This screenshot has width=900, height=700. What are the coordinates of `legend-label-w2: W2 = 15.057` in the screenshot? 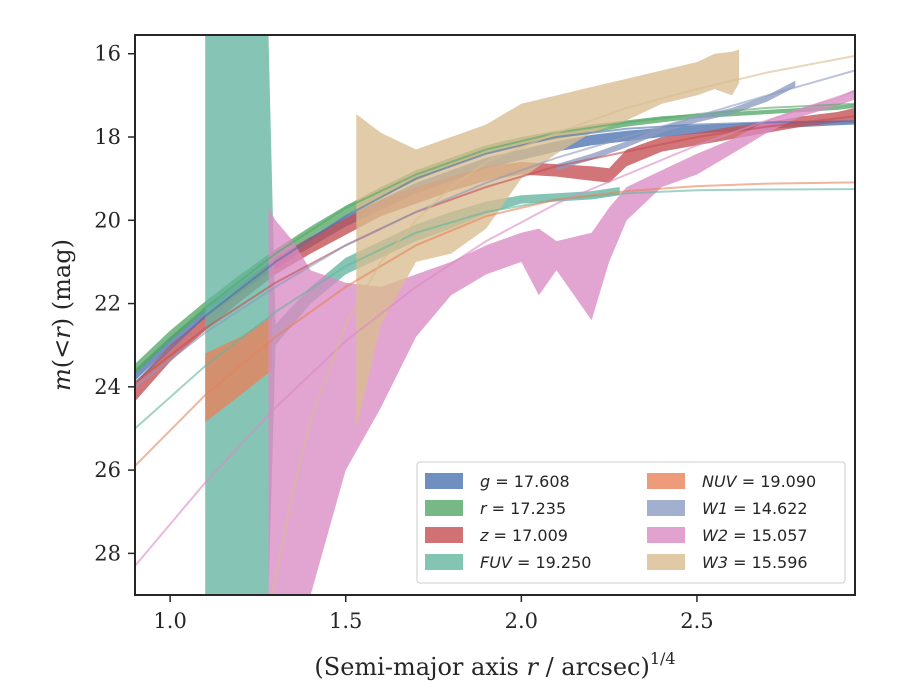 It's located at (755, 535).